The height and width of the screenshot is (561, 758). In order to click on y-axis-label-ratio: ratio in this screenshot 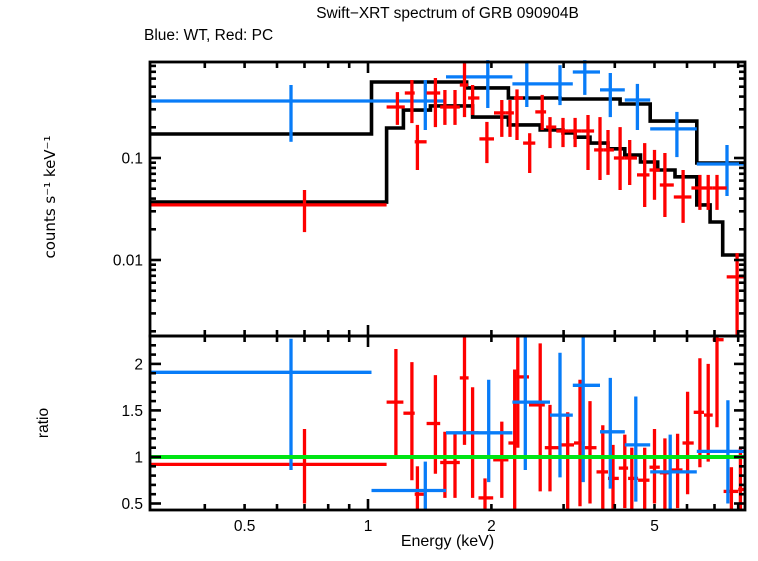, I will do `click(43, 423)`.